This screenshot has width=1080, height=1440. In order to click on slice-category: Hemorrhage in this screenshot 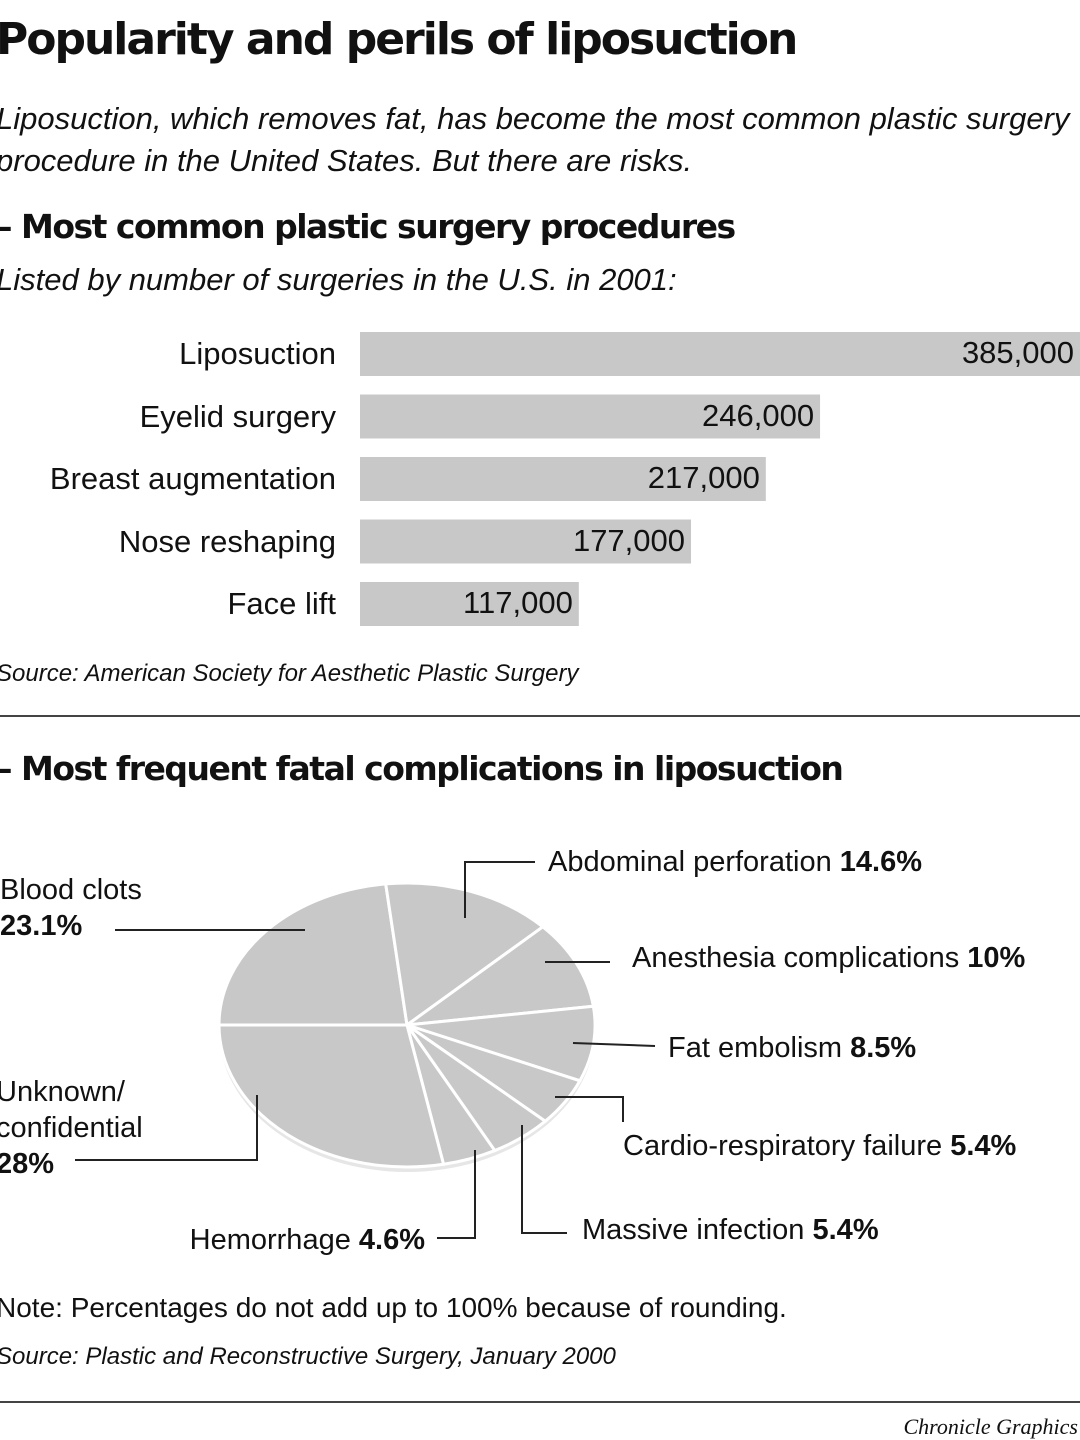, I will do `click(270, 1240)`.